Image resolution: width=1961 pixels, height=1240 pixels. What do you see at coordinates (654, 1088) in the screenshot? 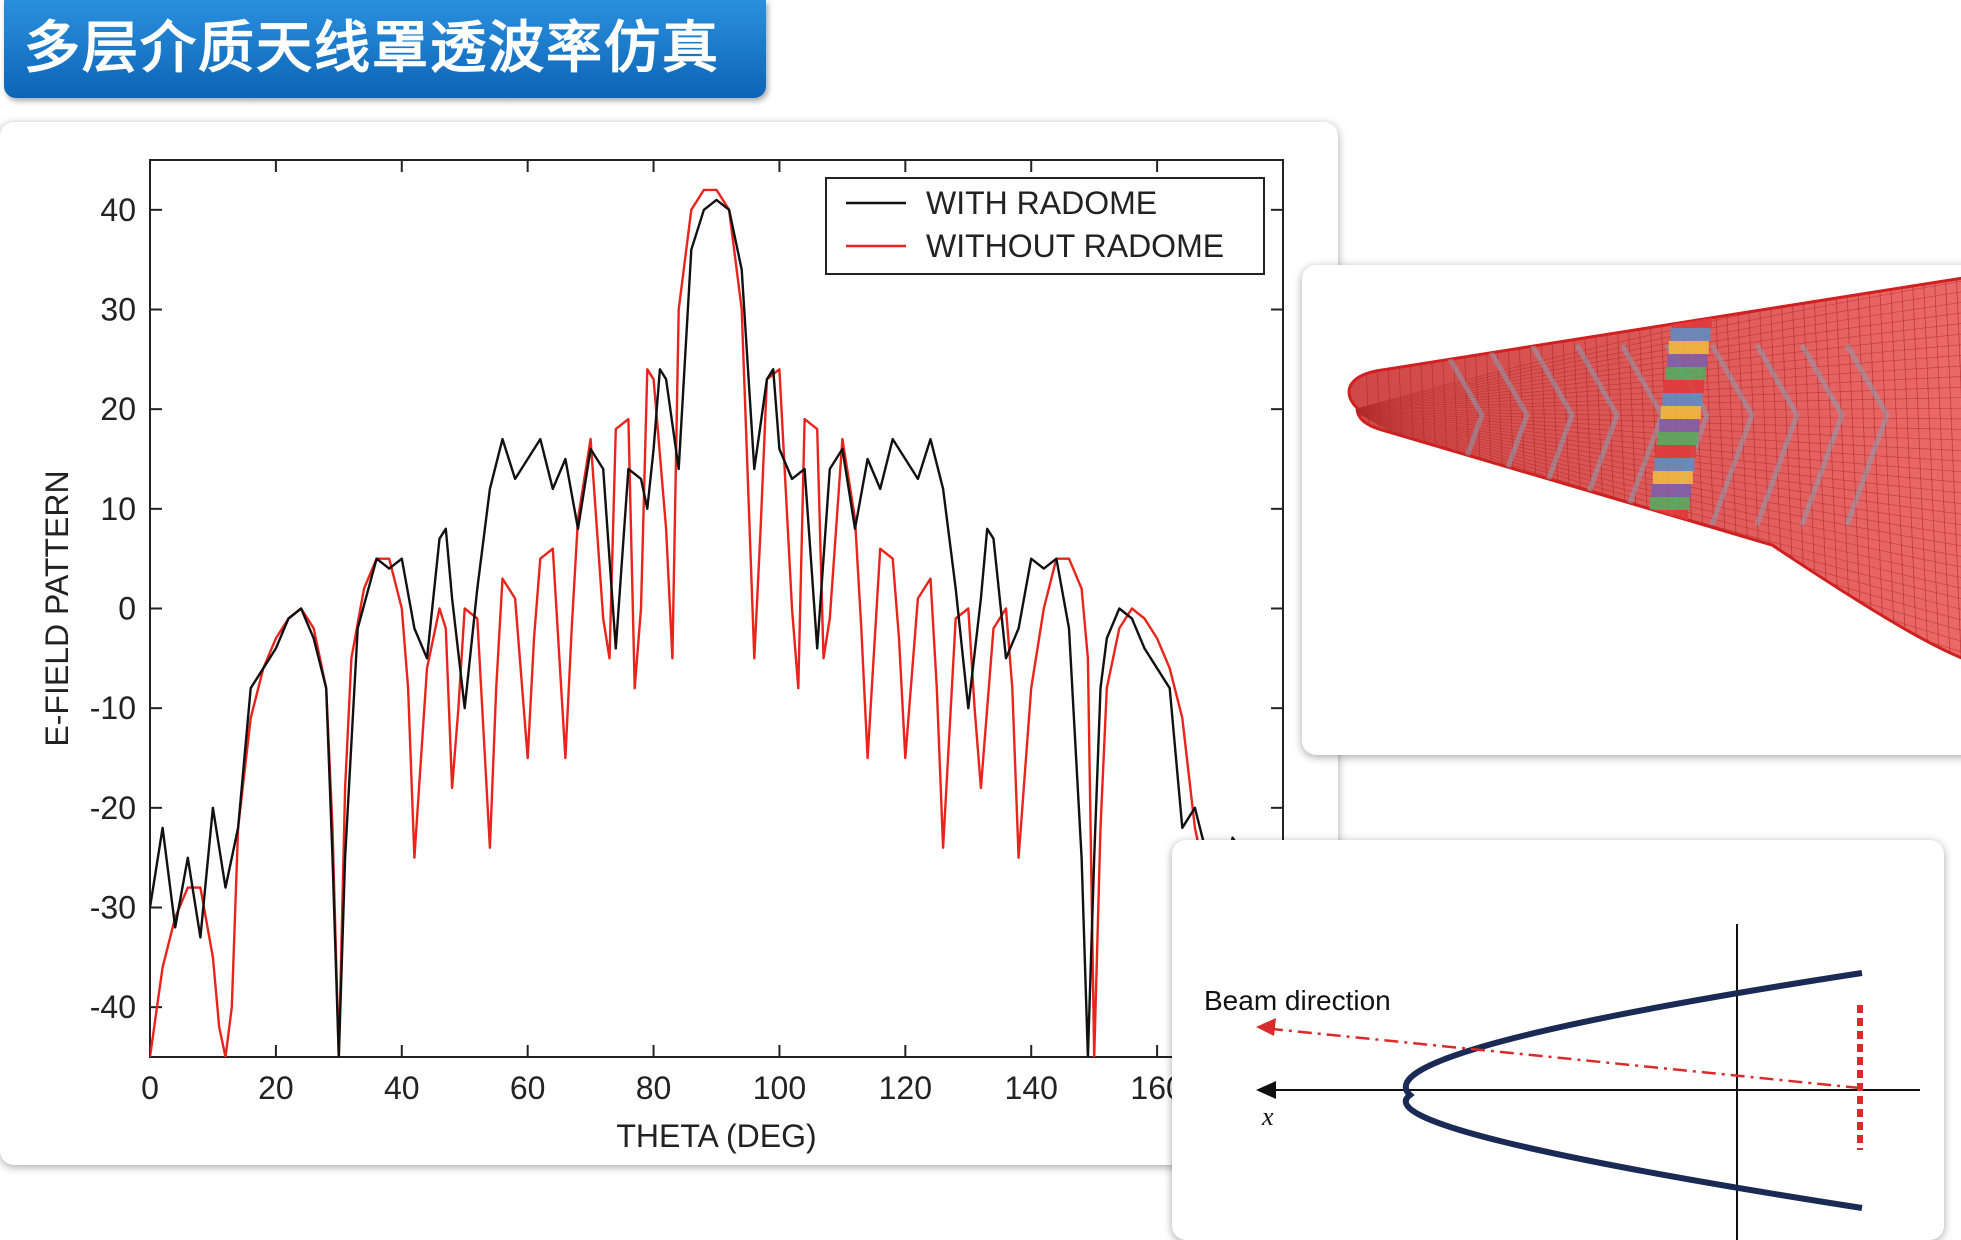
I see `x-tick-label: 80` at bounding box center [654, 1088].